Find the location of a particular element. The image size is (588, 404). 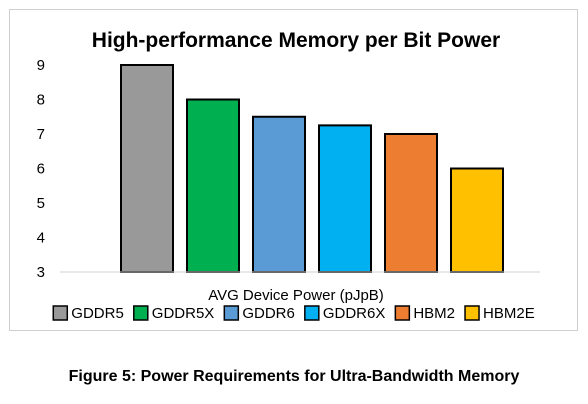

legend: GDDR5 GDDR5X GDDR6 GDDR6X HBM2 HBM2E is located at coordinates (293, 313).